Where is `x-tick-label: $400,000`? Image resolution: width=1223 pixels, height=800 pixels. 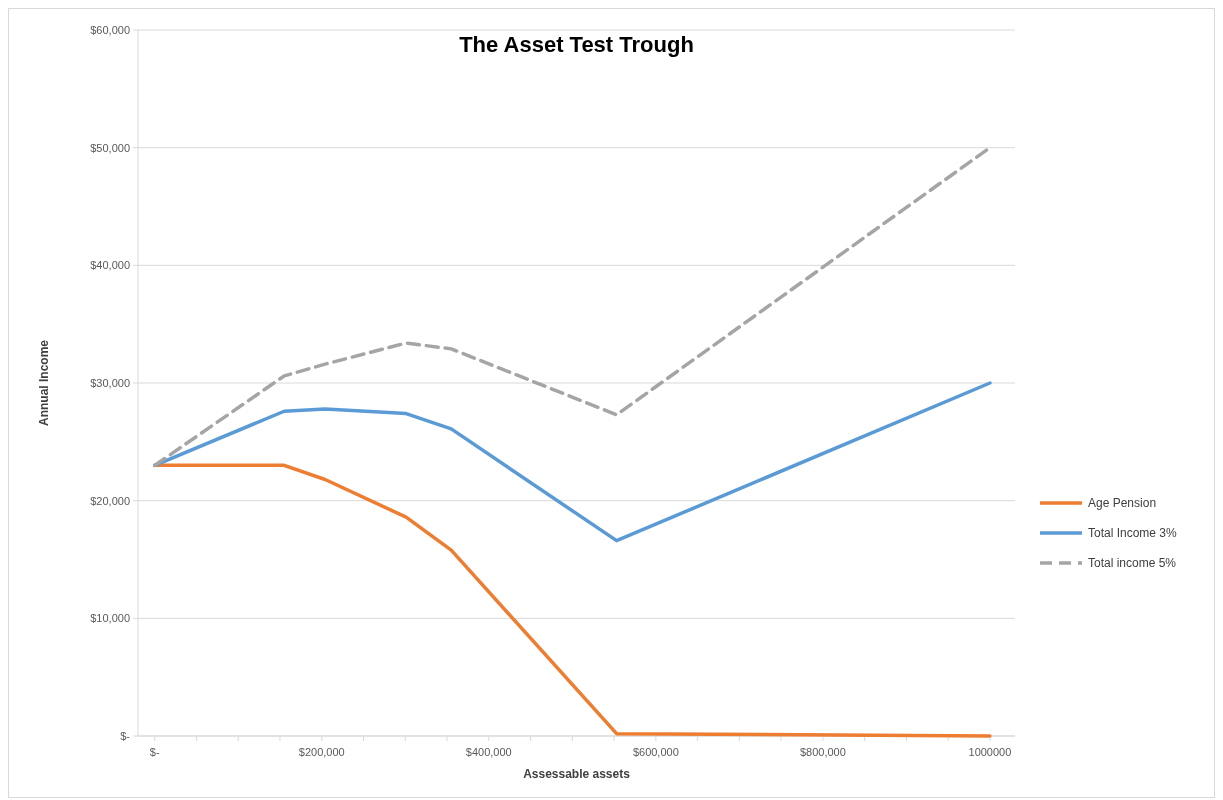 x-tick-label: $400,000 is located at coordinates (488, 752).